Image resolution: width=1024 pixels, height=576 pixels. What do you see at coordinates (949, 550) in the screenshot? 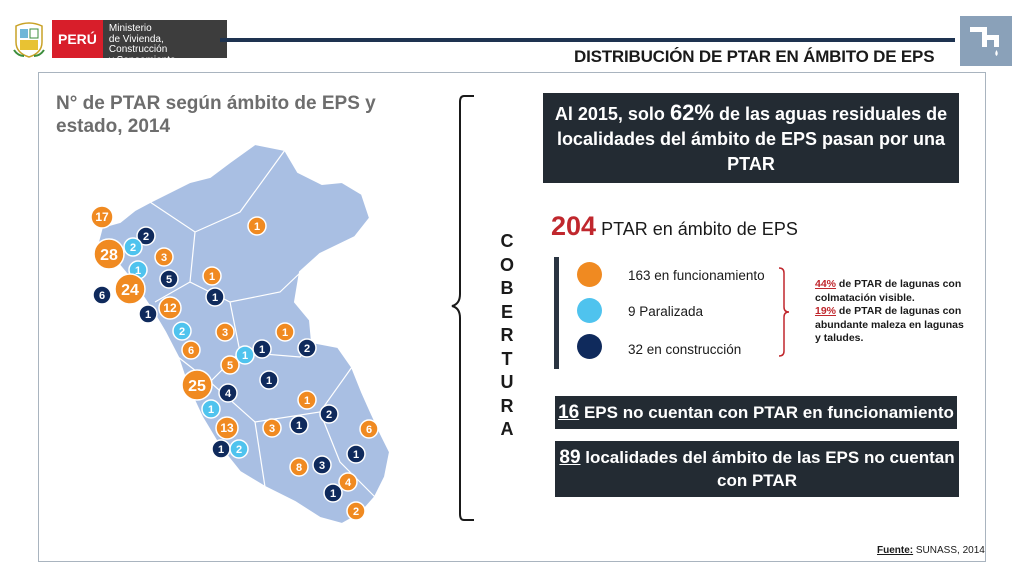
I see `source-text: SUNASS, 2014` at bounding box center [949, 550].